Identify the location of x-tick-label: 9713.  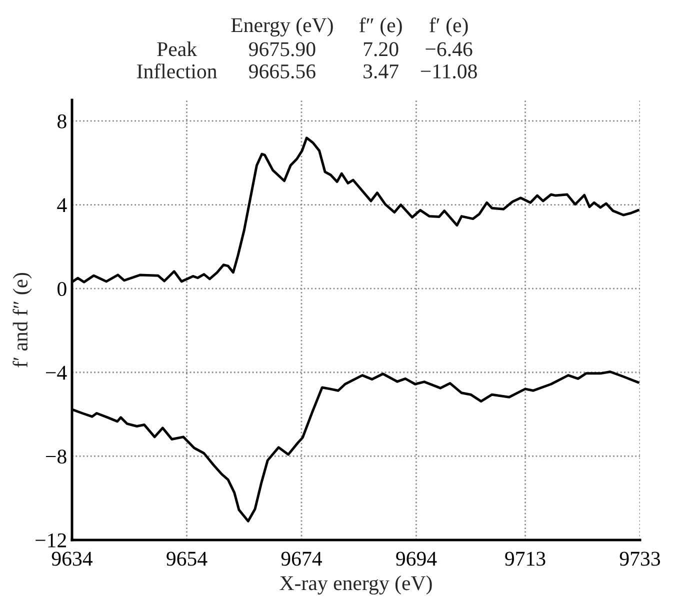
(525, 559).